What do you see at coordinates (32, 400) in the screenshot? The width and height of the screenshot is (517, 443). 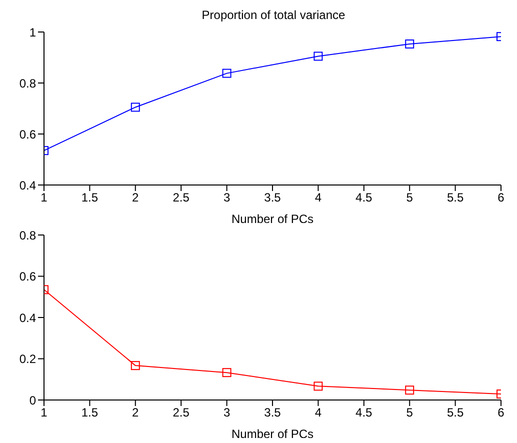 I see `y-tick-label: 0` at bounding box center [32, 400].